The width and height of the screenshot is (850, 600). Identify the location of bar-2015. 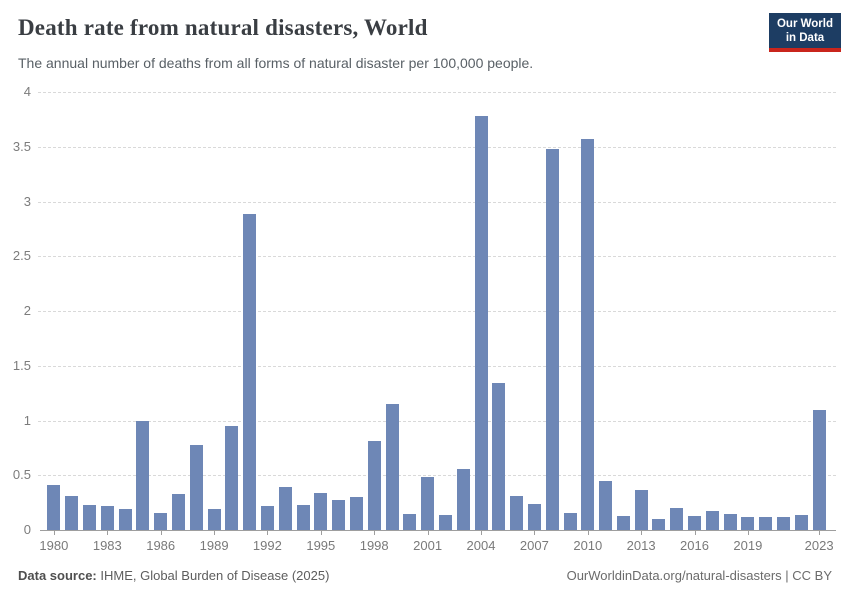
(677, 519).